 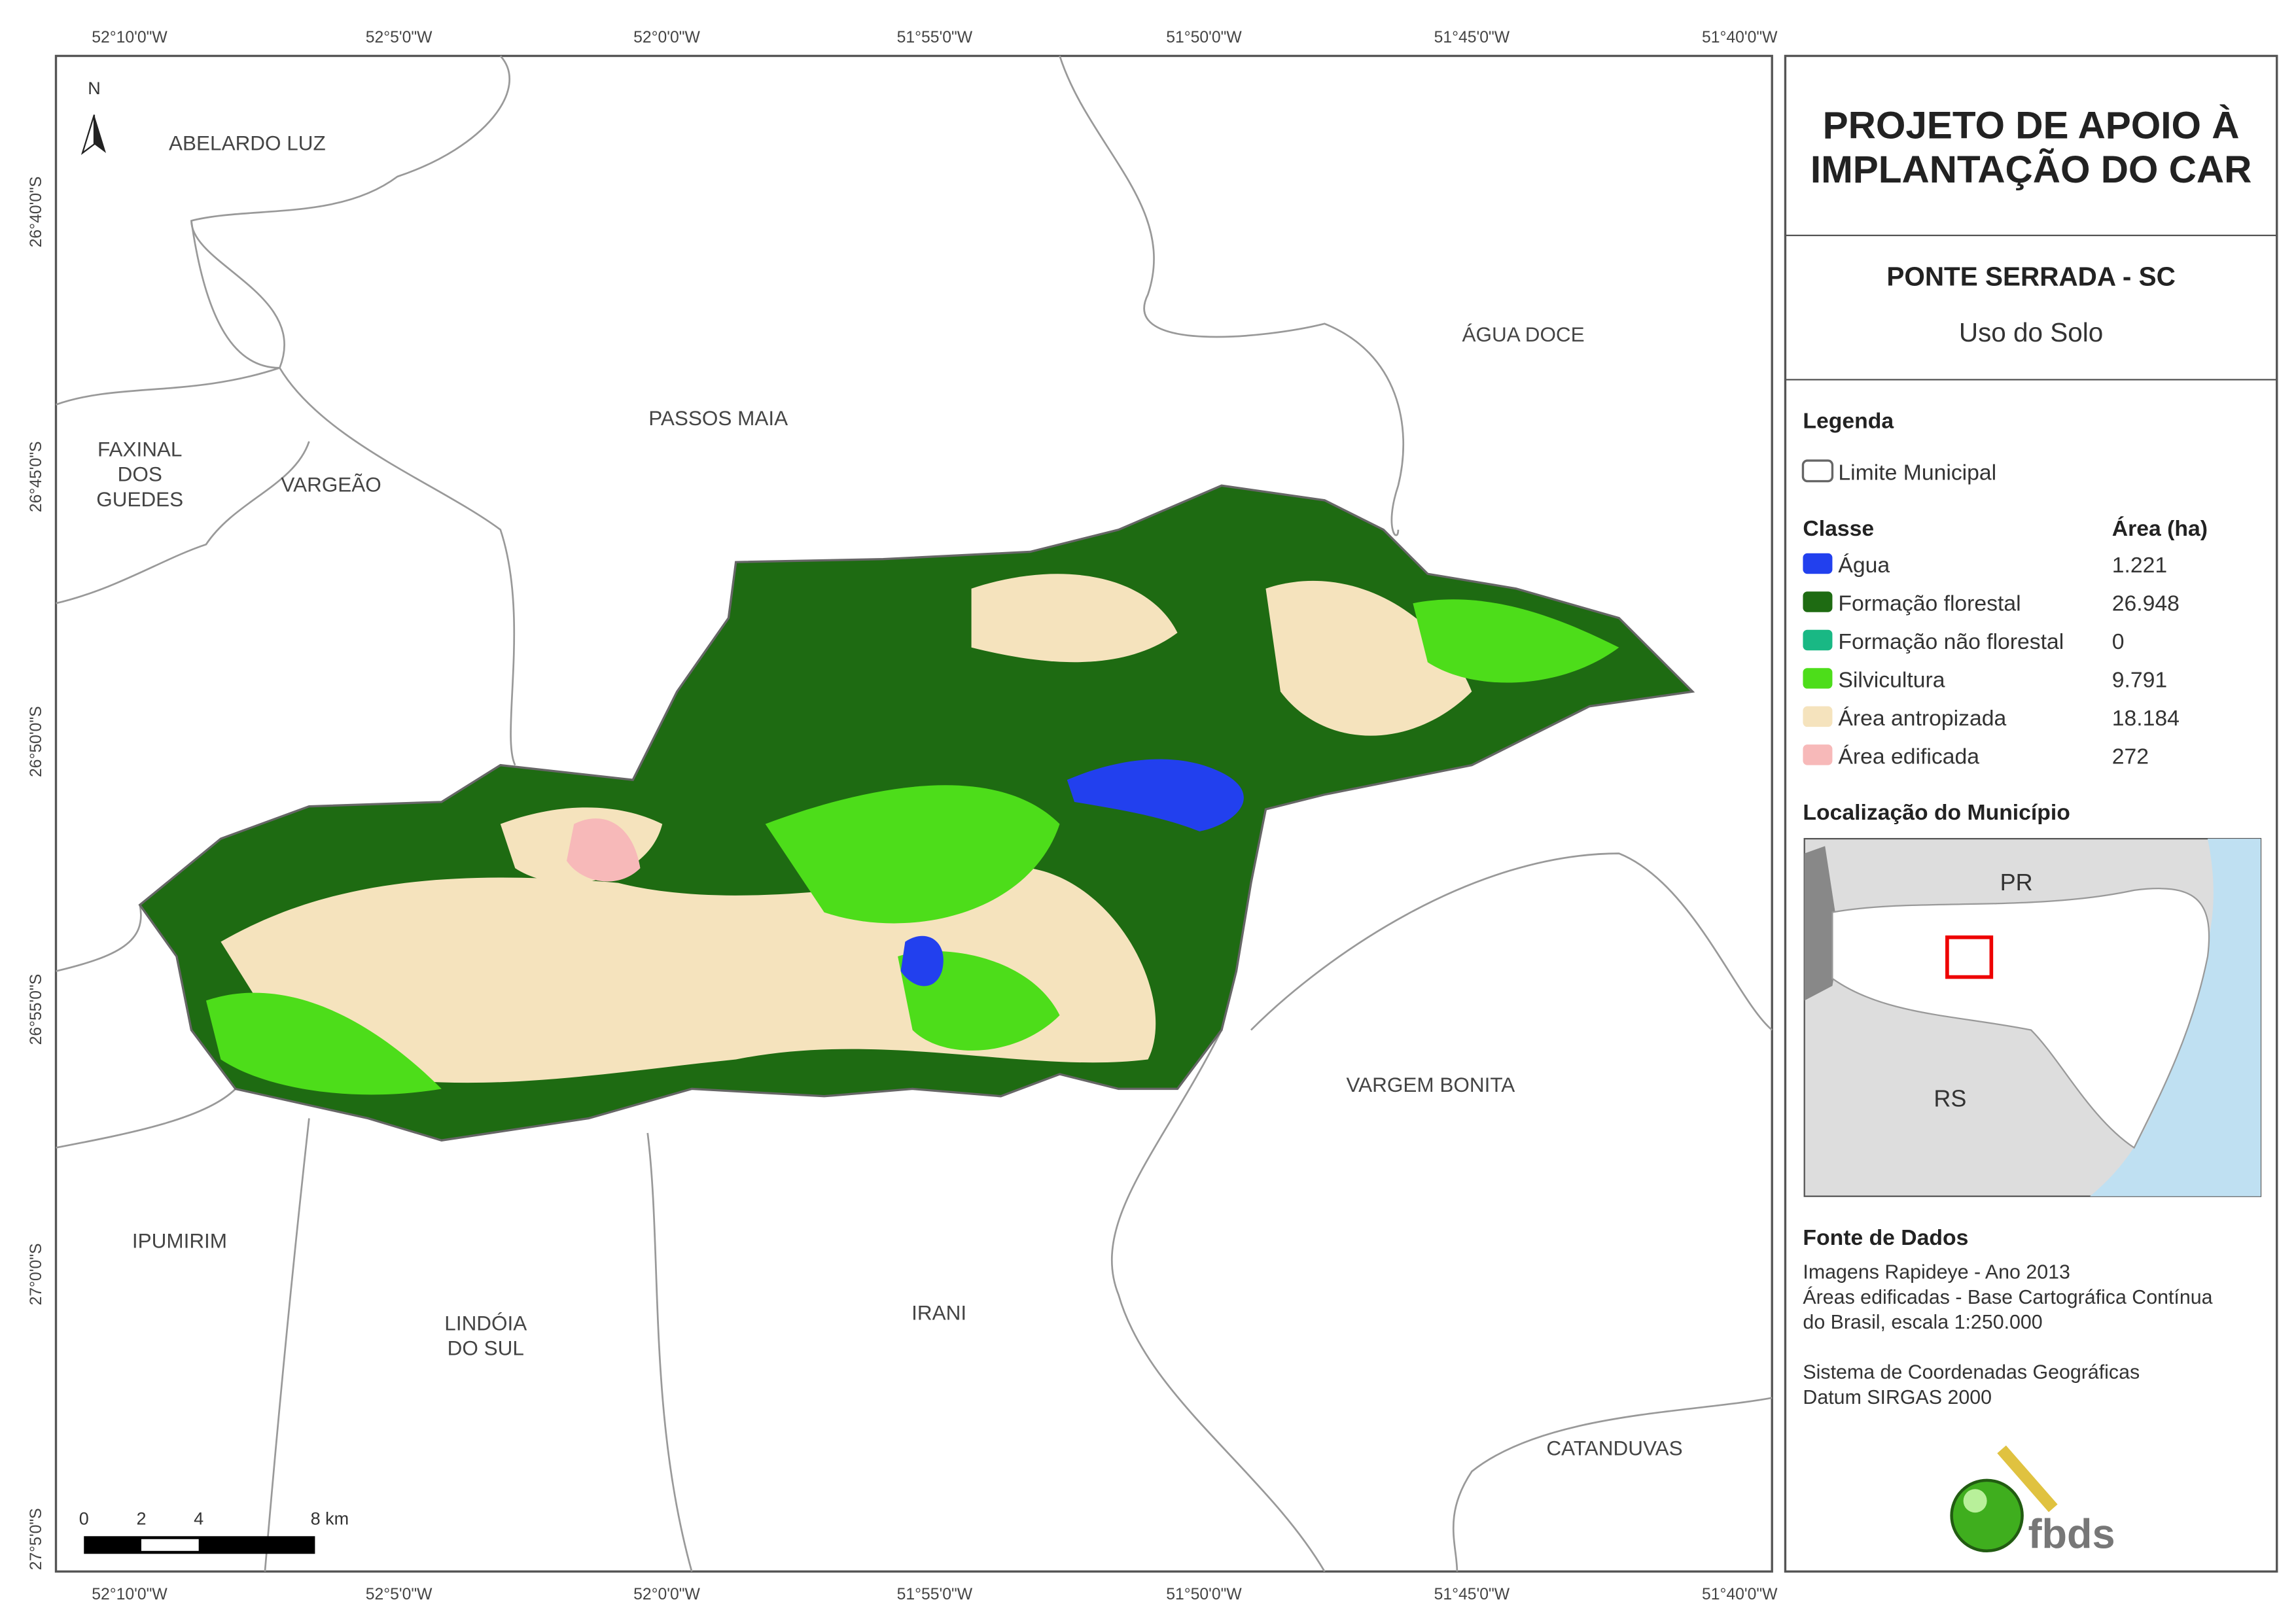 What do you see at coordinates (140, 474) in the screenshot?
I see `municipality-label: DOS` at bounding box center [140, 474].